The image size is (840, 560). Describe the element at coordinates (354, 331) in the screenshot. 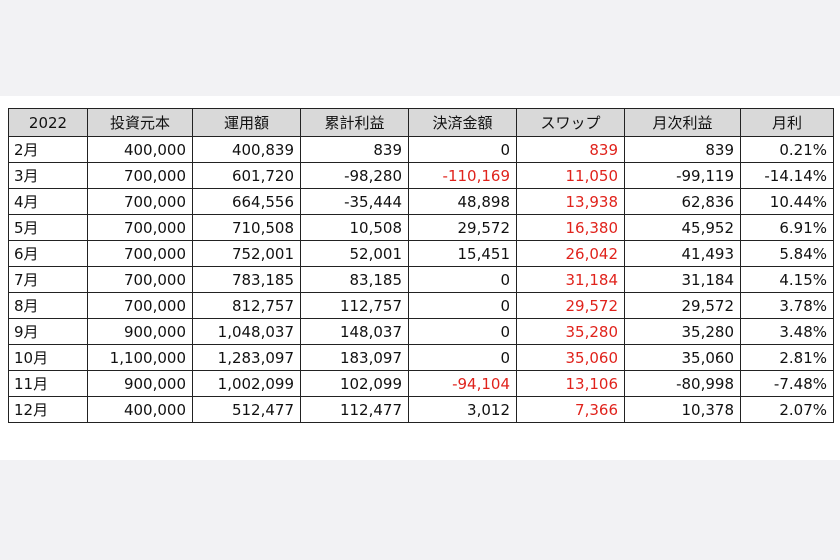

I see `cell-cumulative: 148,037` at that location.